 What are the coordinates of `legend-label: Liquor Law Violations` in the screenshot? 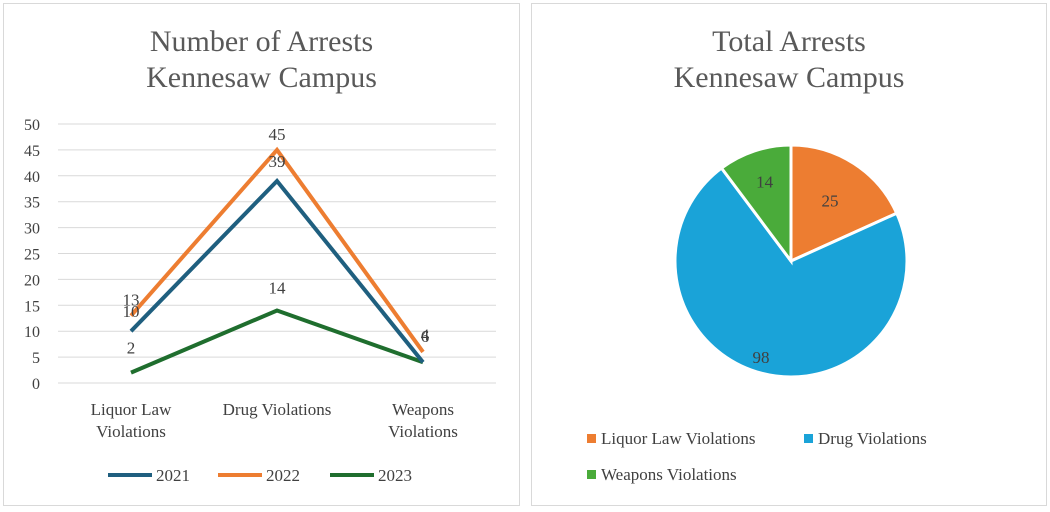 It's located at (678, 438).